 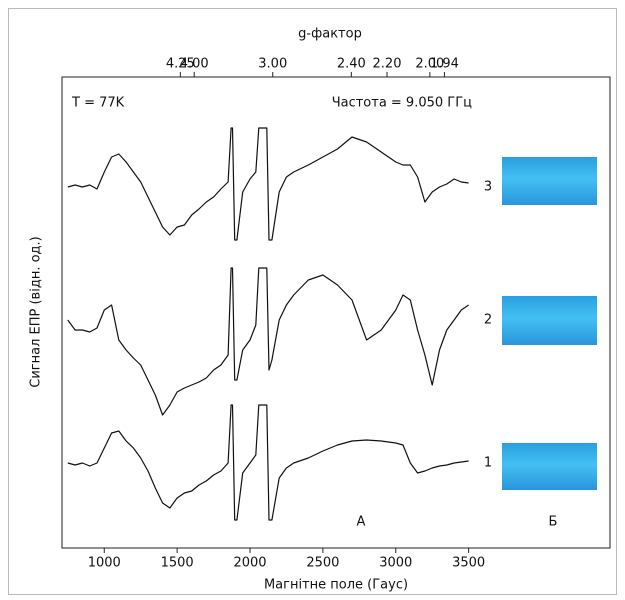 I want to click on top-tick-label: 1.94, so click(x=444, y=64).